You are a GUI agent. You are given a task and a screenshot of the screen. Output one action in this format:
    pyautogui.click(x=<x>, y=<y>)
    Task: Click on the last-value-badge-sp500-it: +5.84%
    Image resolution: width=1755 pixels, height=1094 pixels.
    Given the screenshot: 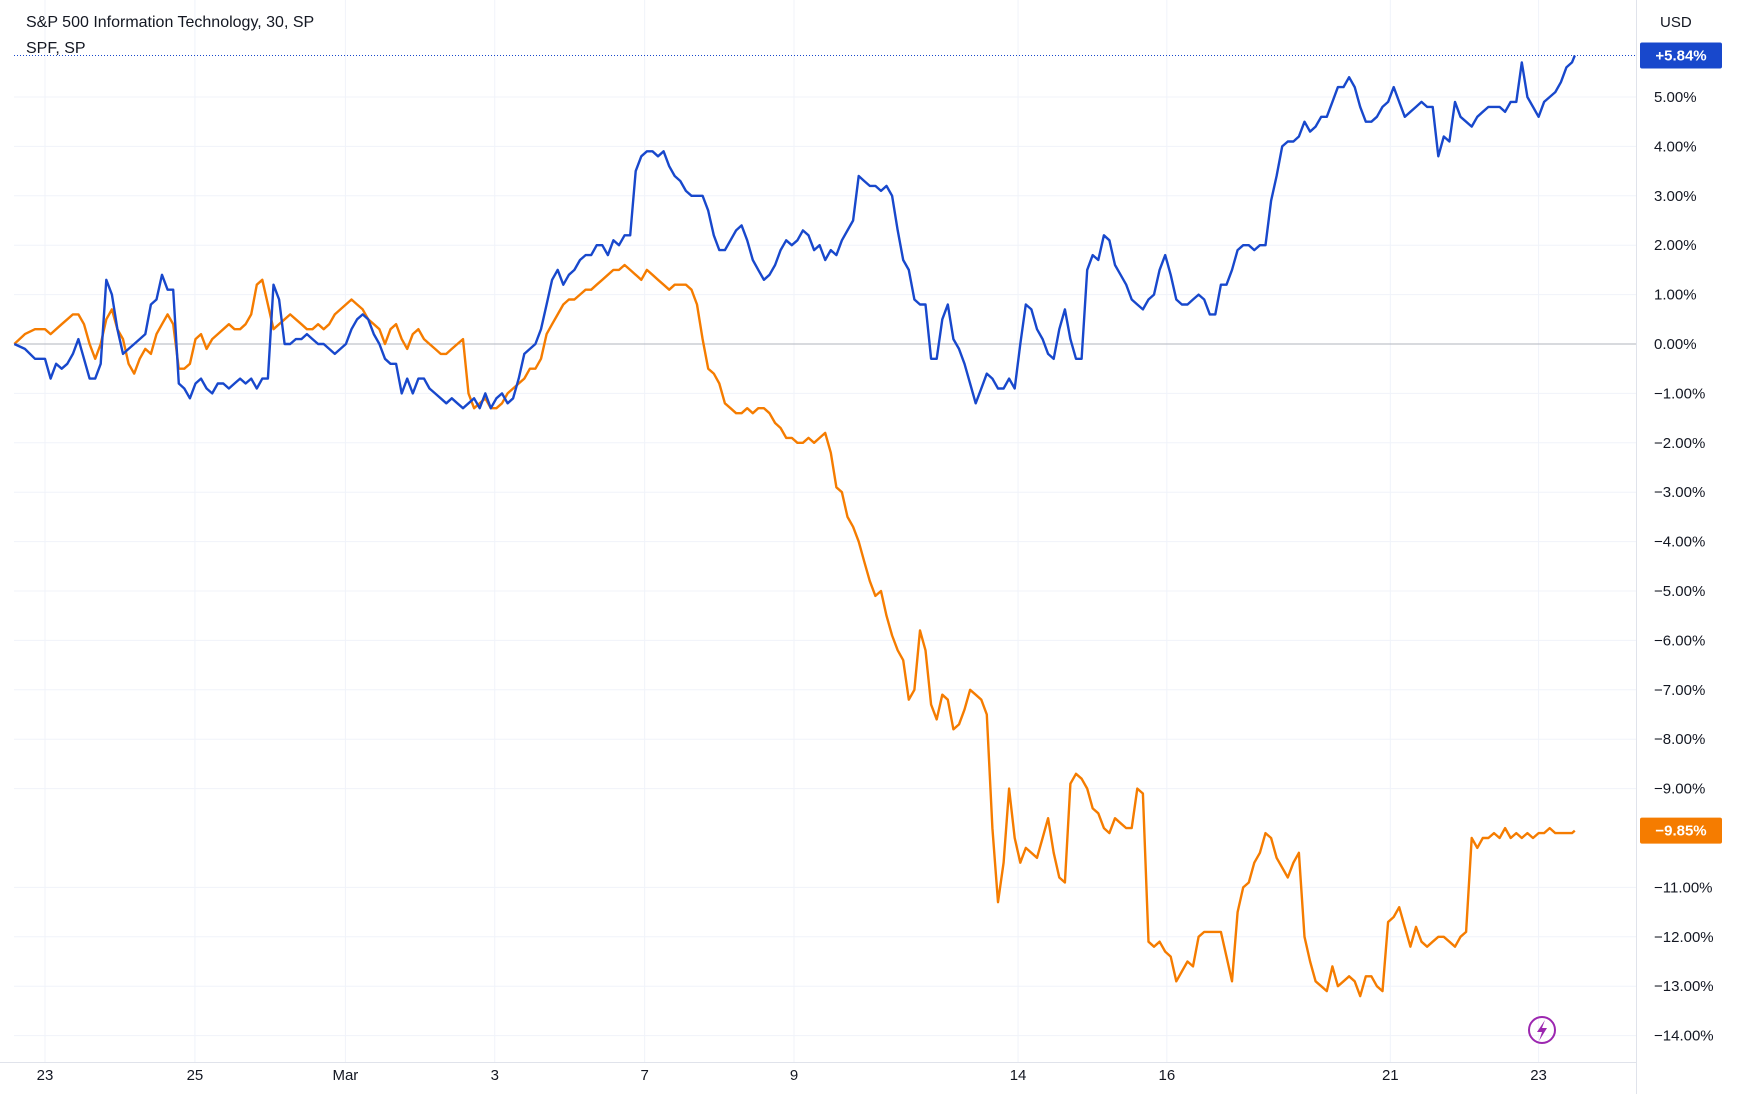 What is the action you would take?
    pyautogui.click(x=1681, y=55)
    